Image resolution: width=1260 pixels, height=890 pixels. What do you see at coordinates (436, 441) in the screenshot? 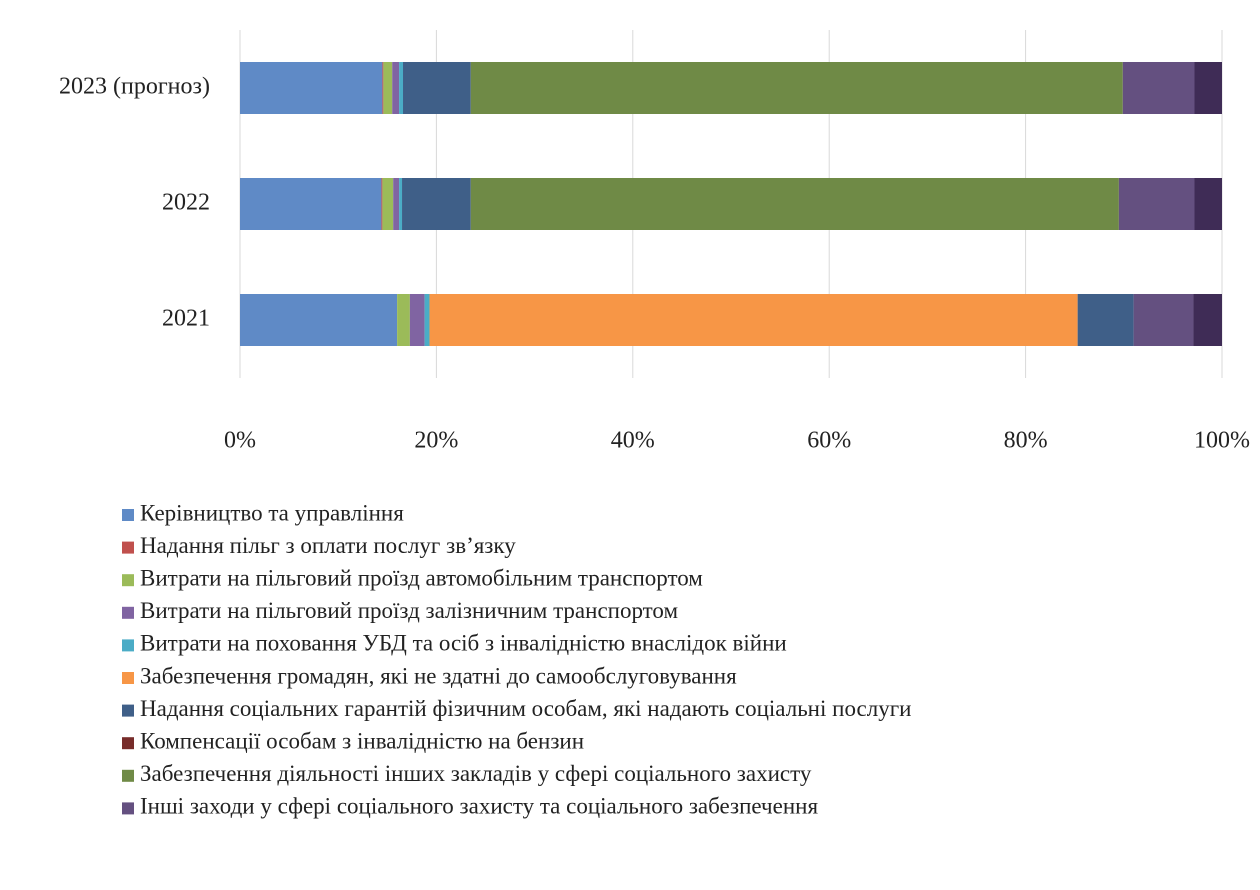
I see `x-tick-label: 20%` at bounding box center [436, 441].